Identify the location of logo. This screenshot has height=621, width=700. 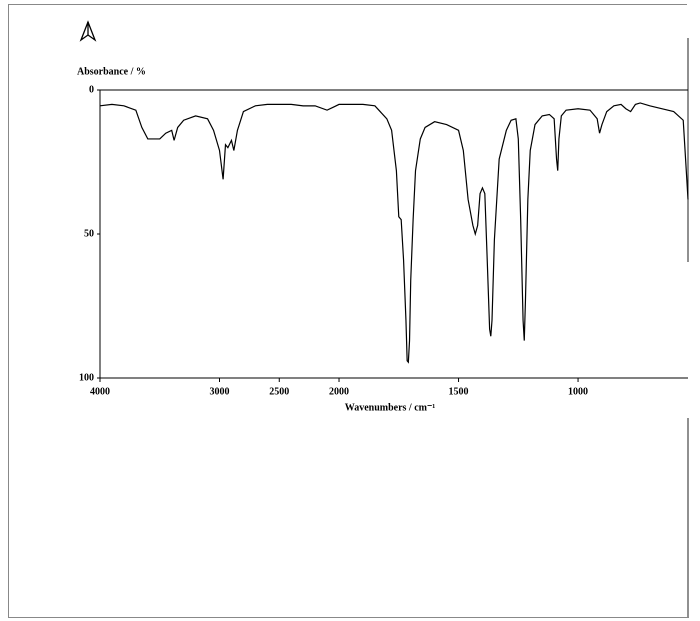
(88, 31).